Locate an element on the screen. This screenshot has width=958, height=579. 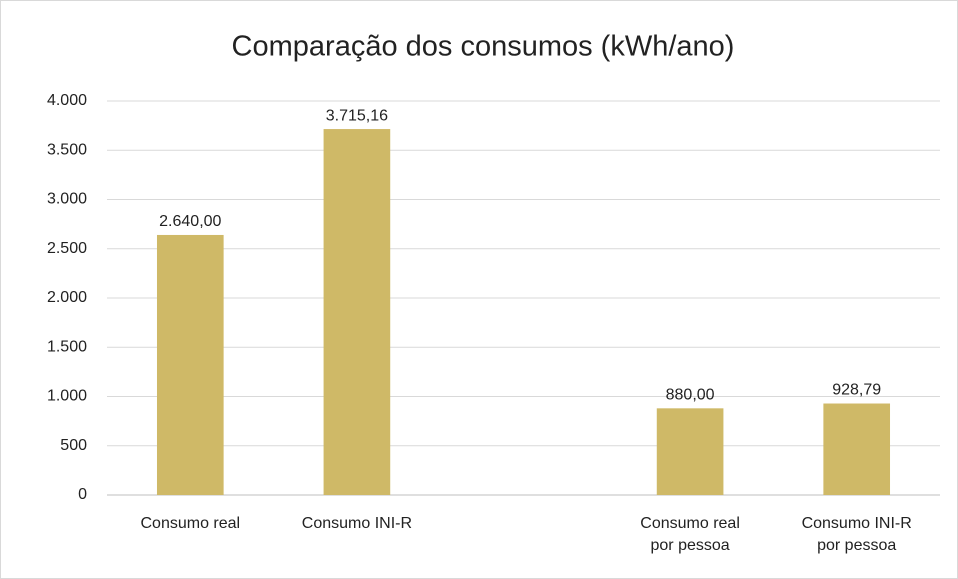
y-tick-label: 1.000 is located at coordinates (67, 396).